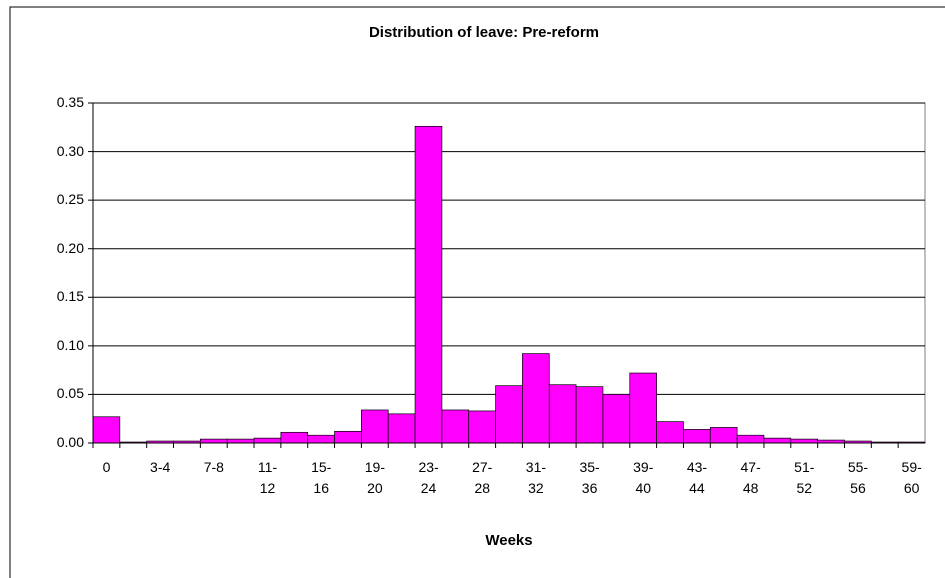 This screenshot has height=578, width=945. What do you see at coordinates (267, 477) in the screenshot?
I see `x-tick-label: 11-12` at bounding box center [267, 477].